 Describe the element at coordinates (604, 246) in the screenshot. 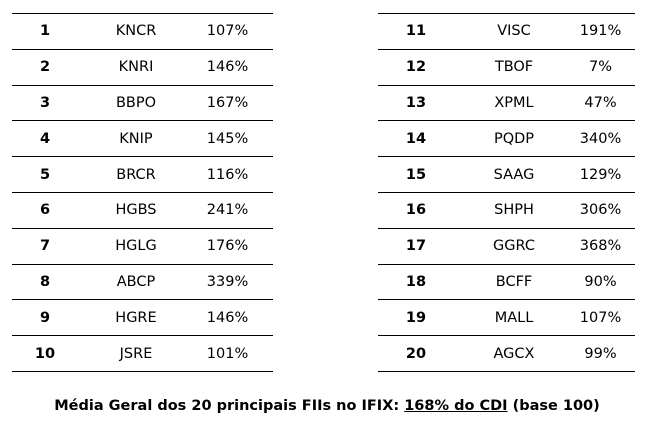

I see `percent-cell: 368%` at that location.